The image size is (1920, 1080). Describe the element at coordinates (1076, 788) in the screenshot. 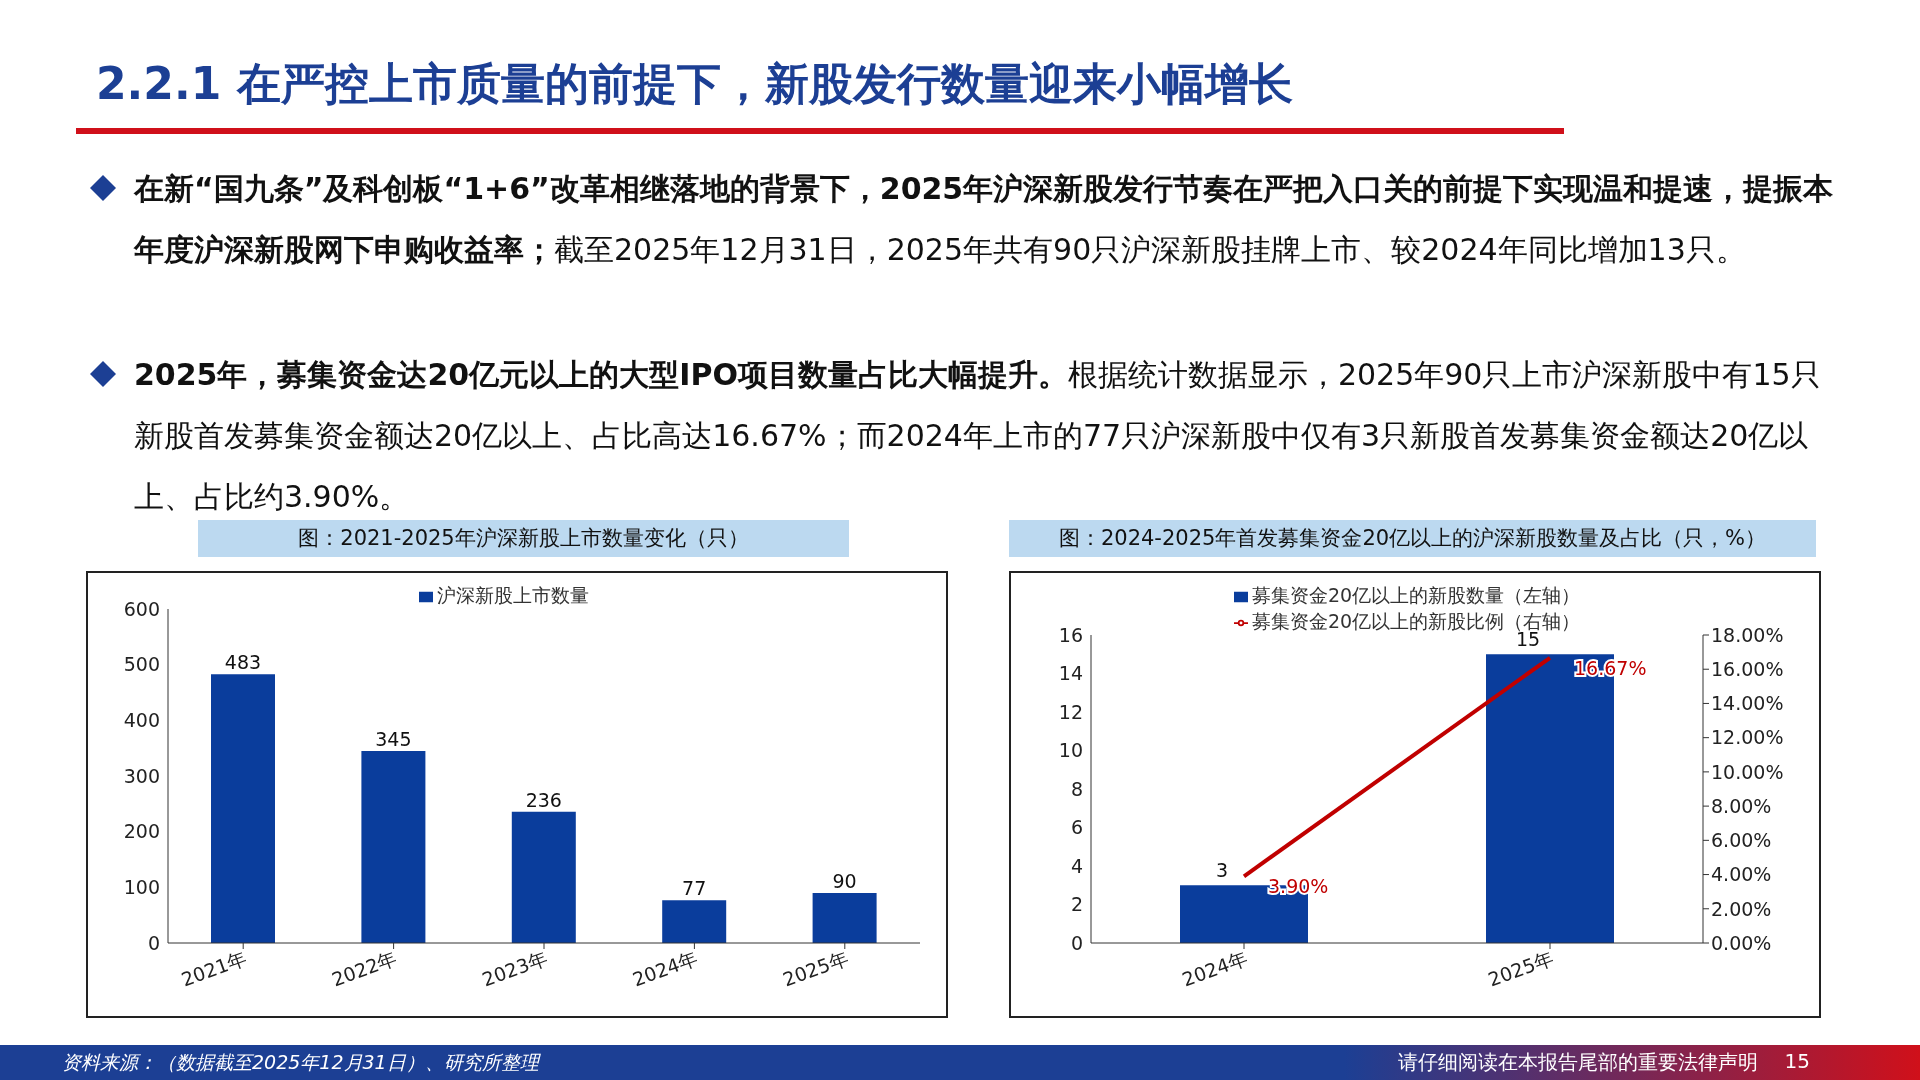

I see `y-tick-label: 8` at that location.